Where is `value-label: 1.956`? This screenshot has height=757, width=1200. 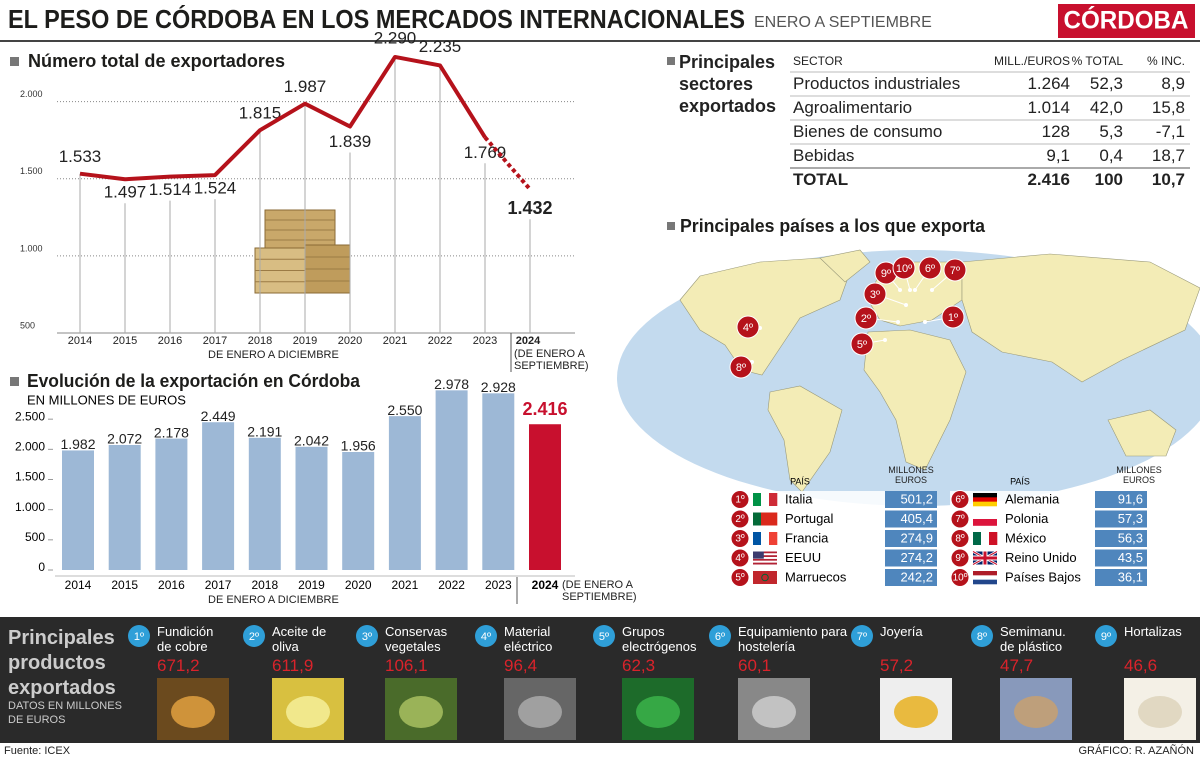
value-label: 1.956 is located at coordinates (358, 446).